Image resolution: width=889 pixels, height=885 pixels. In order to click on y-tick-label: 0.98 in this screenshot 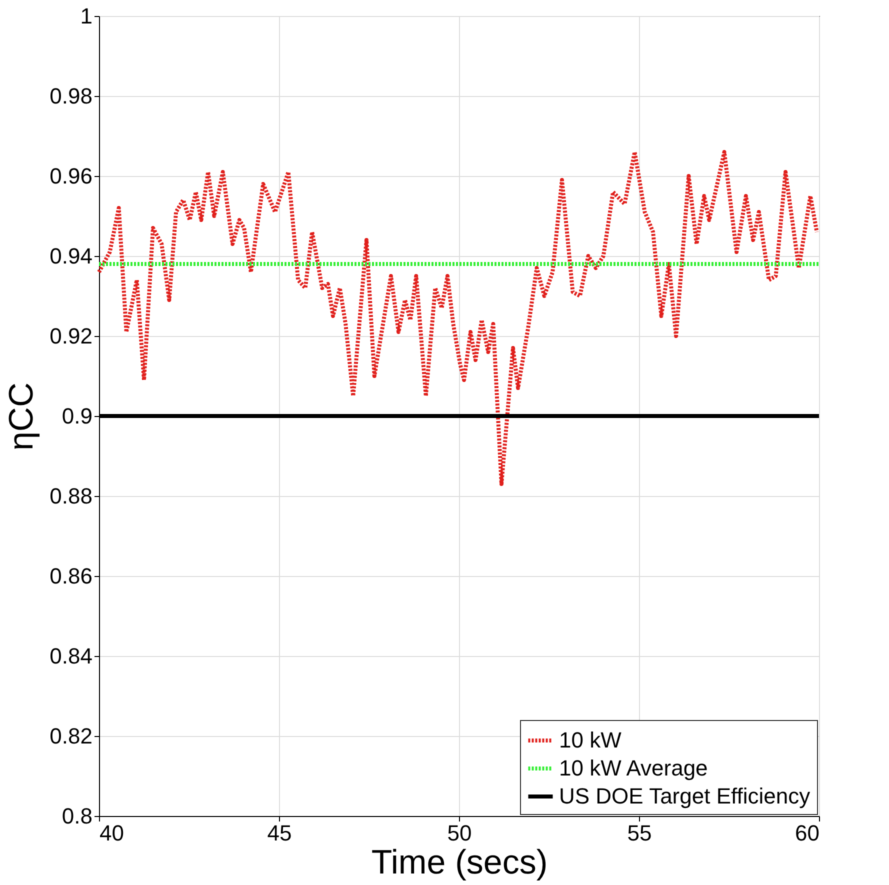, I will do `click(71, 96)`.